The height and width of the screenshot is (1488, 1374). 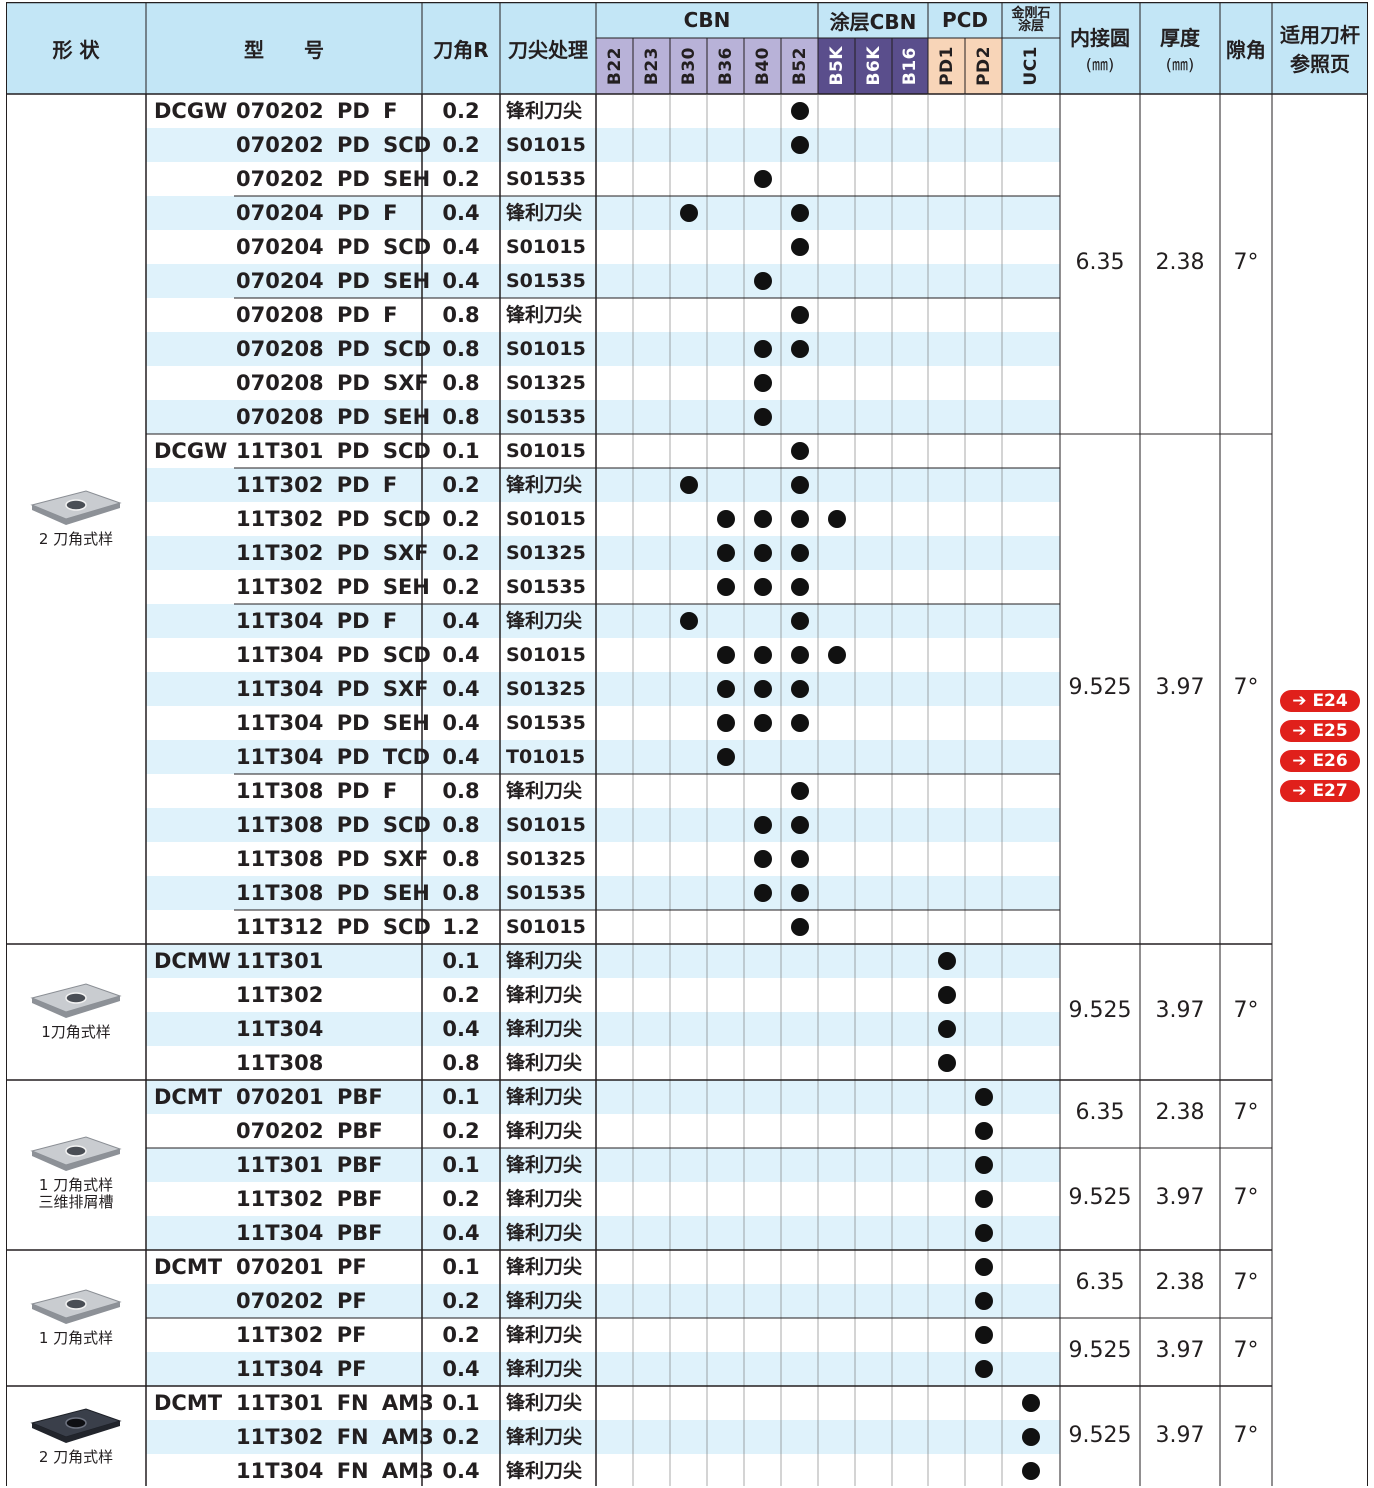 What do you see at coordinates (301, 1267) in the screenshot?
I see `model-number: 070201 PF` at bounding box center [301, 1267].